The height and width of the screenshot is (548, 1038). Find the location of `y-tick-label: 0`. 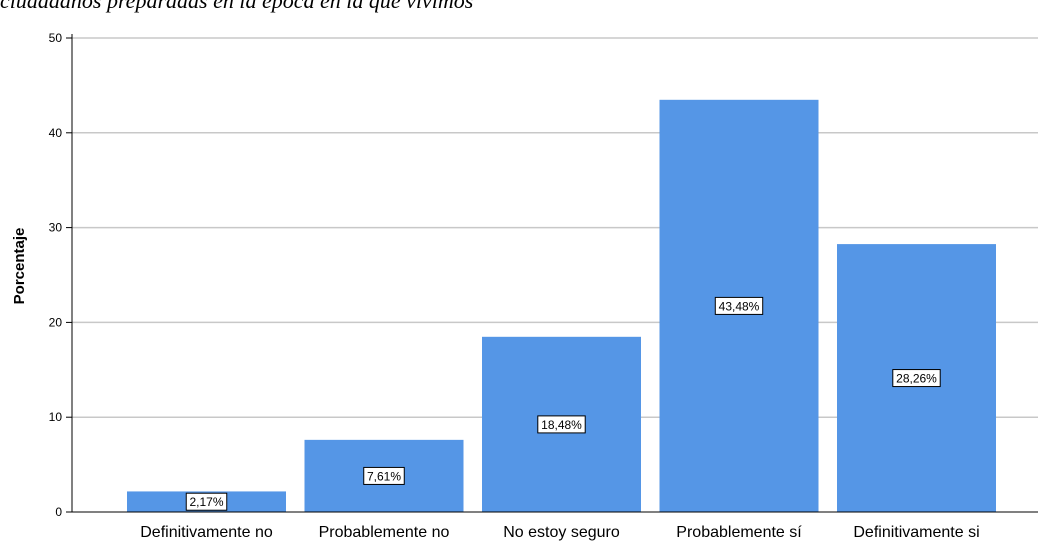

y-tick-label: 0 is located at coordinates (58, 512).